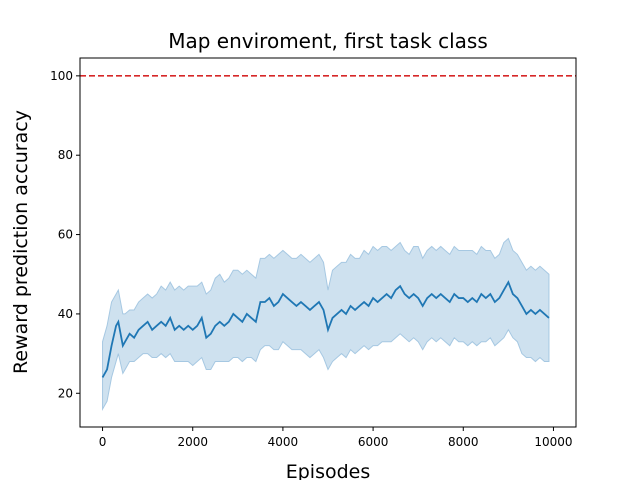 The width and height of the screenshot is (640, 480). What do you see at coordinates (21, 242) in the screenshot?
I see `y-axis-title: Reward prediction accuracy` at bounding box center [21, 242].